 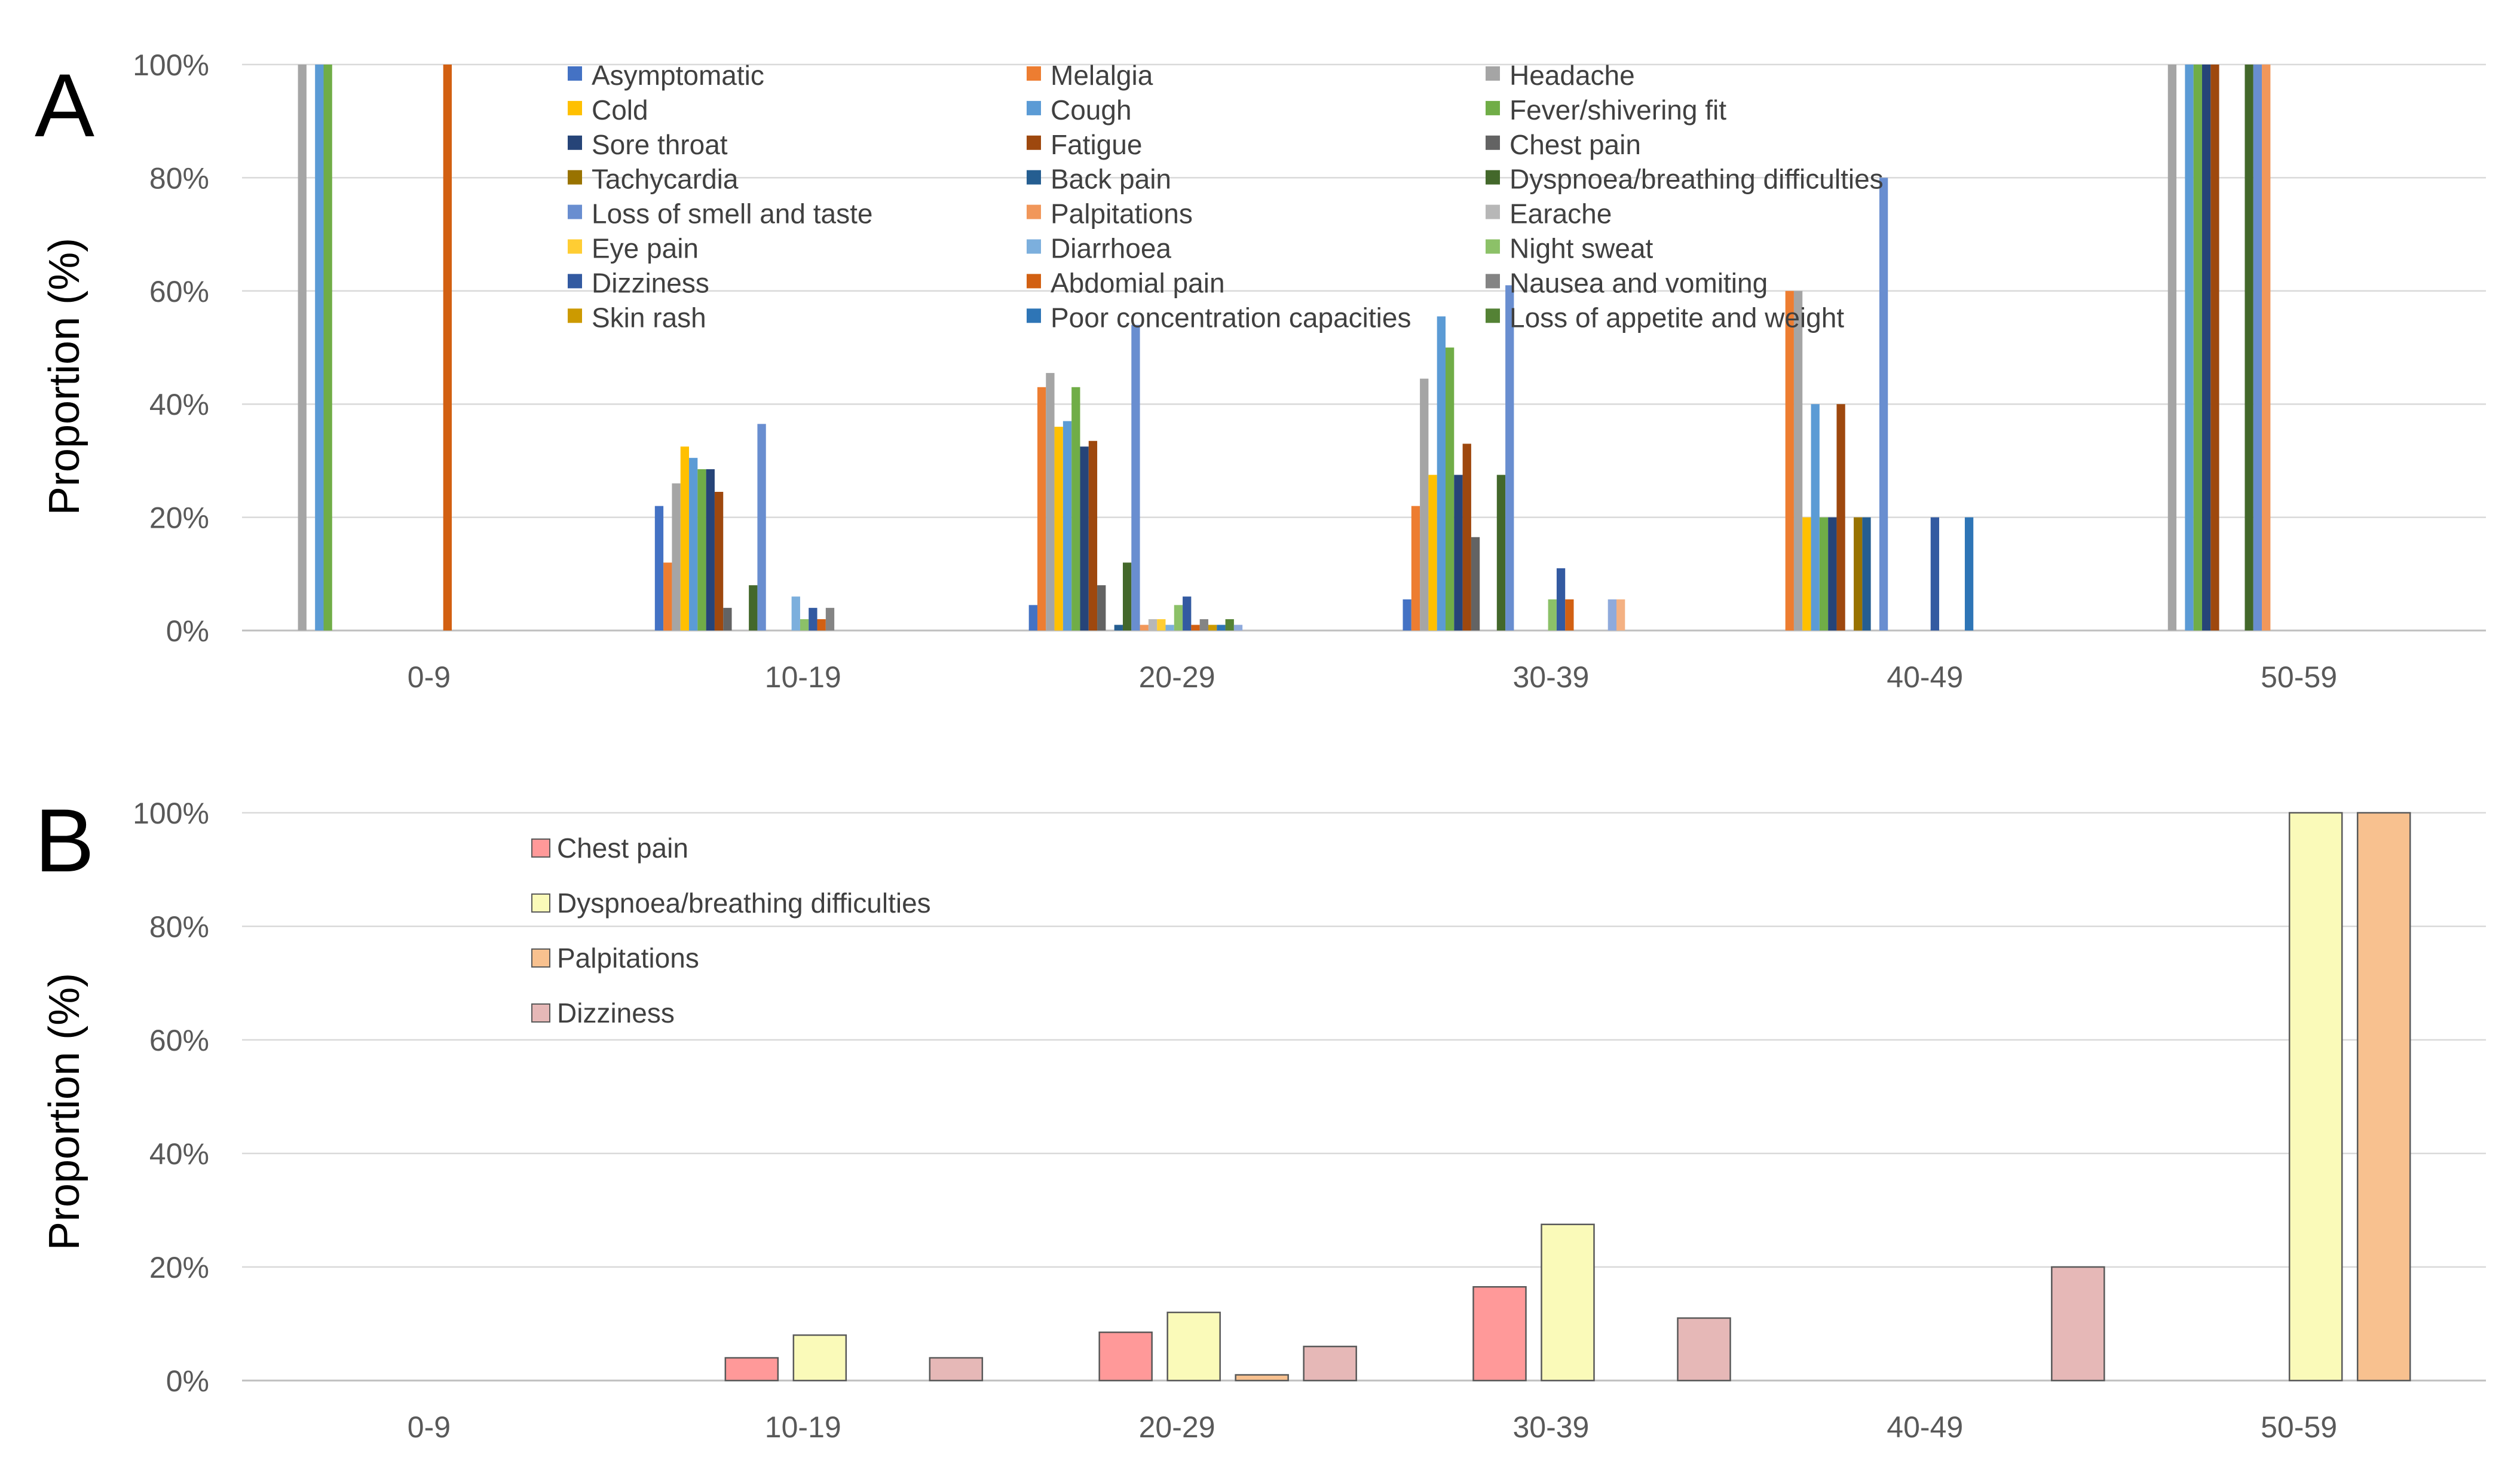 What do you see at coordinates (1575, 144) in the screenshot?
I see `legend-label-chest-pain: Chest pain` at bounding box center [1575, 144].